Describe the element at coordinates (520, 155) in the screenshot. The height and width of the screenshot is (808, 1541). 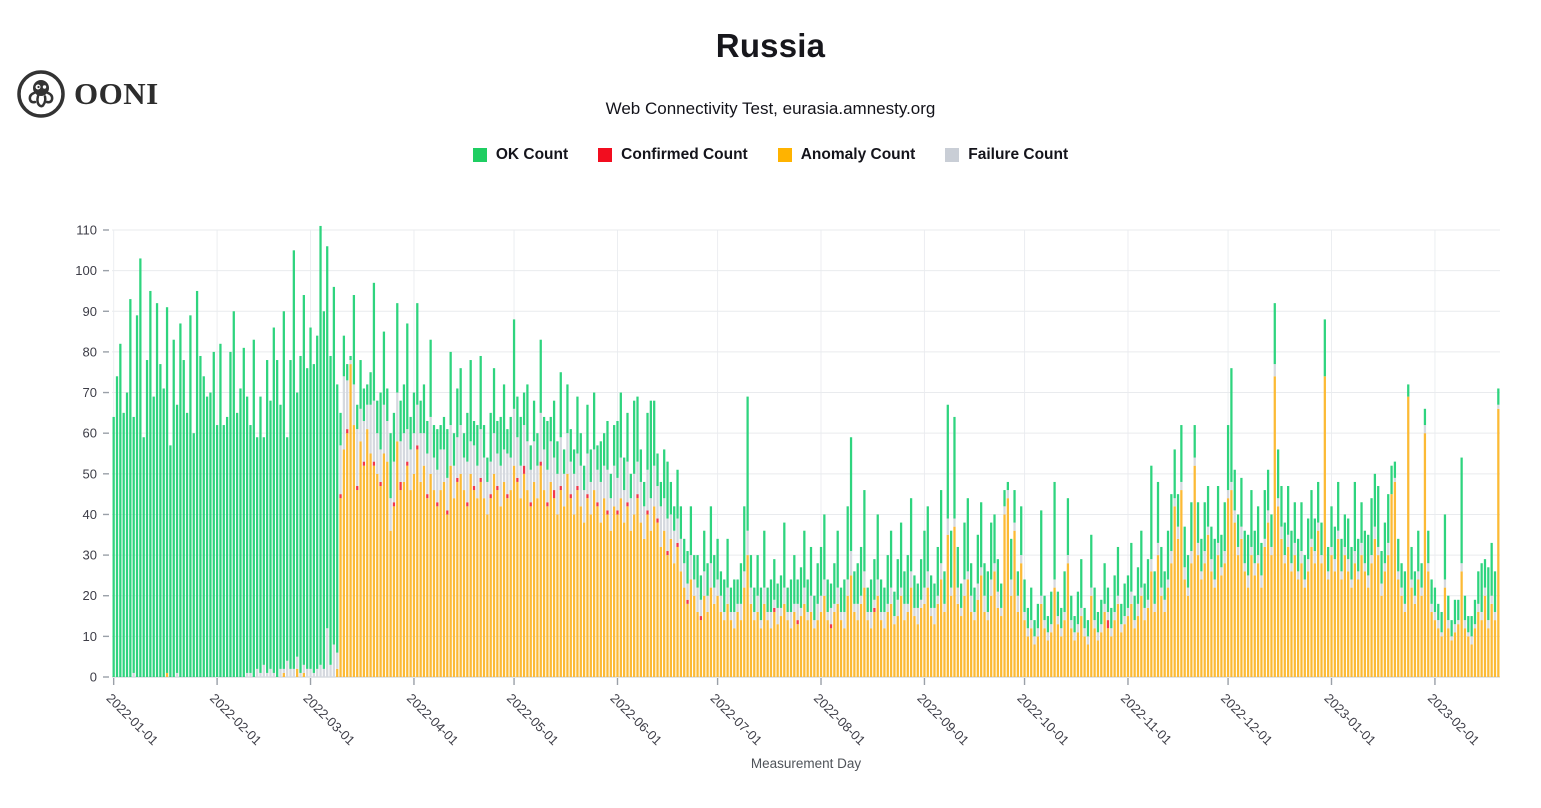
I see `legend-item-ok-count: OK Count` at that location.